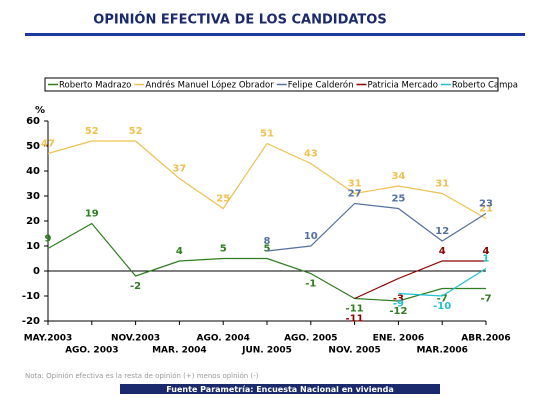 This screenshot has width=534, height=406. What do you see at coordinates (311, 154) in the screenshot?
I see `data-label: 43` at bounding box center [311, 154].